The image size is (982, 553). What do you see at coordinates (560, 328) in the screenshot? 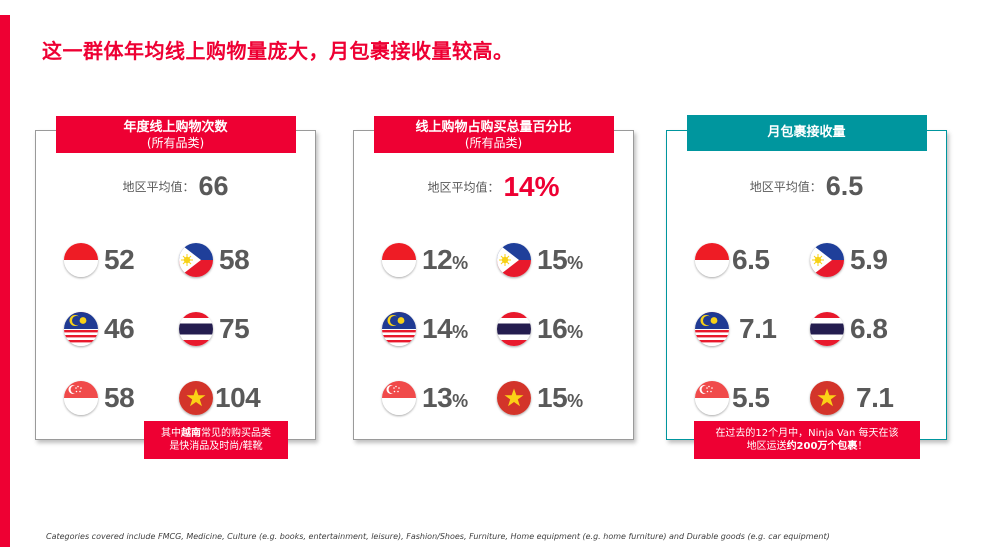
I see `country-value: 16%` at bounding box center [560, 328].